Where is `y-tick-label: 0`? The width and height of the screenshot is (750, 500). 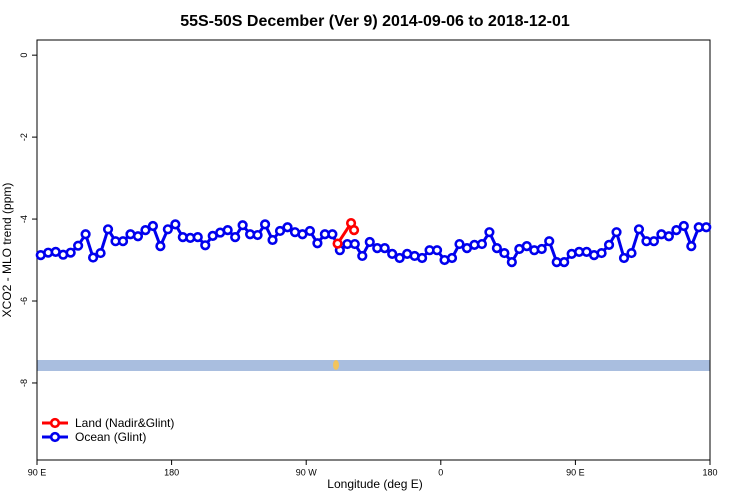 y-tick-label: 0 is located at coordinates (24, 55).